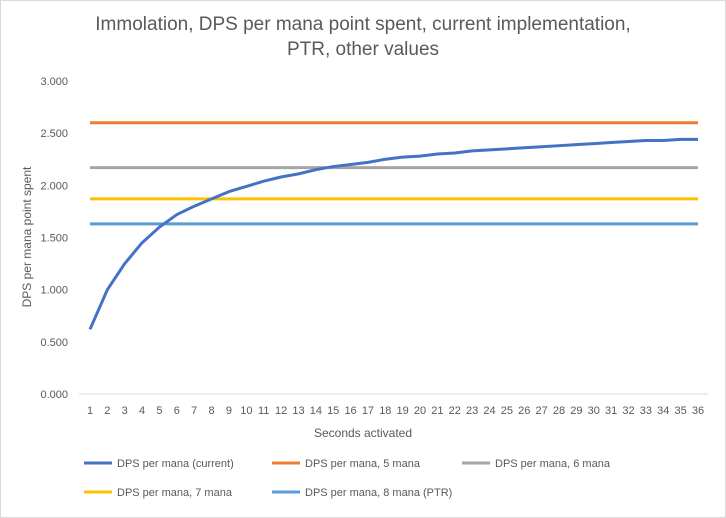  I want to click on y-axis-label: DPS per mana point spent, so click(27, 236).